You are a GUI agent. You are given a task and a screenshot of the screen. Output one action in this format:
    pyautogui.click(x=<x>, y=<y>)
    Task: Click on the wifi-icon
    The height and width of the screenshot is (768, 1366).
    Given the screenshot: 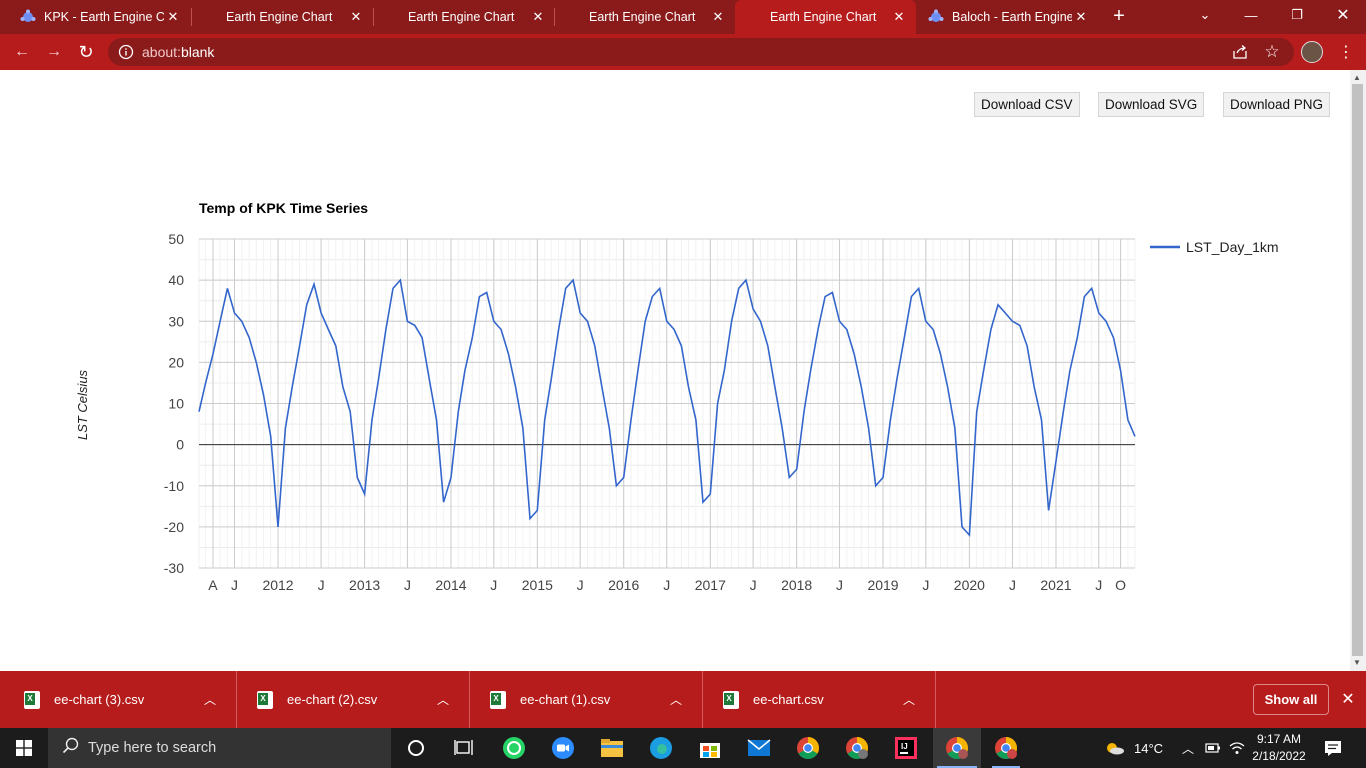 What is the action you would take?
    pyautogui.click(x=1237, y=748)
    